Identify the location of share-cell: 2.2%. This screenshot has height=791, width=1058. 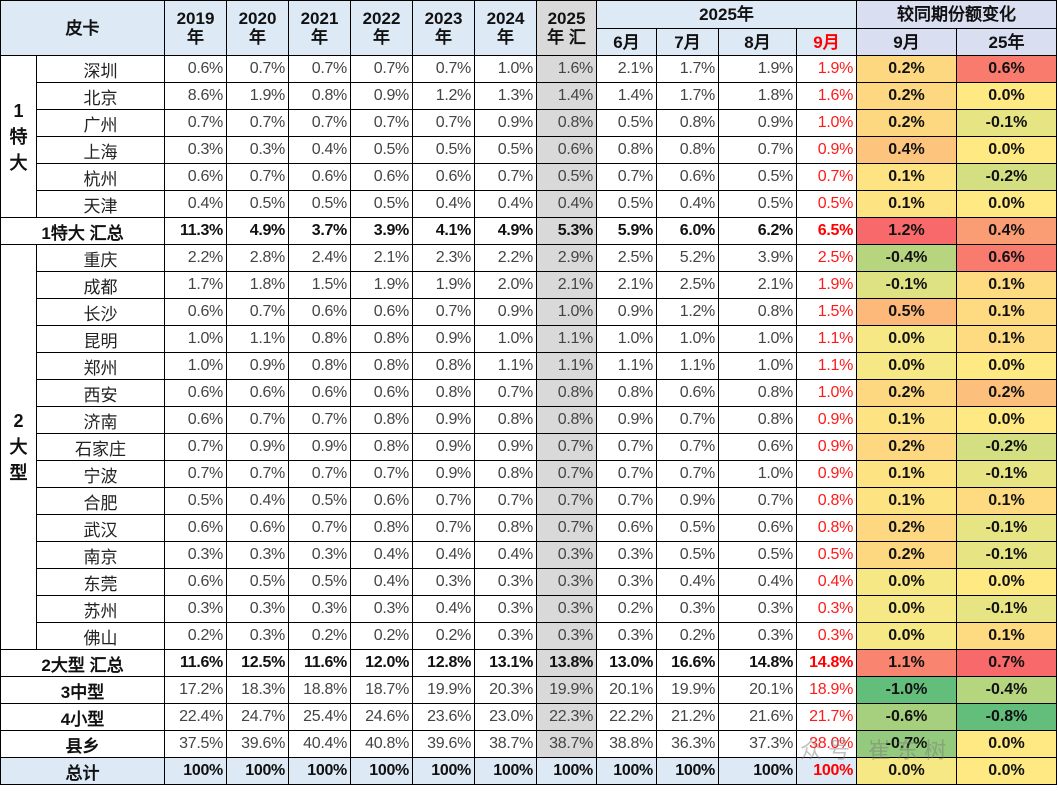
(505, 258).